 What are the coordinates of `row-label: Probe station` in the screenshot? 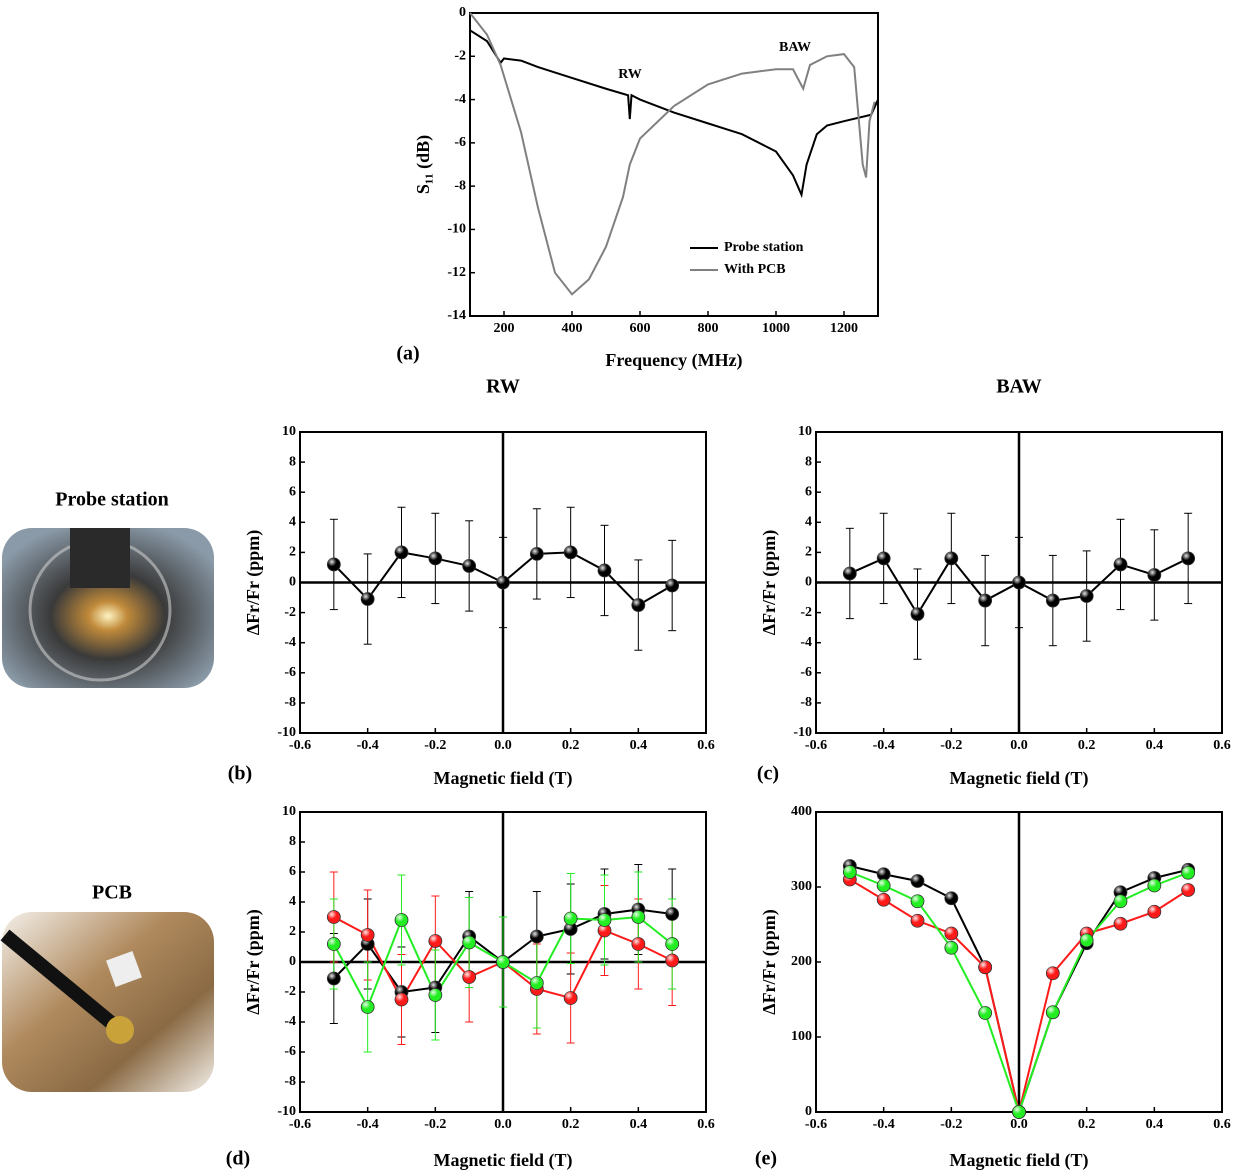 It's located at (112, 500).